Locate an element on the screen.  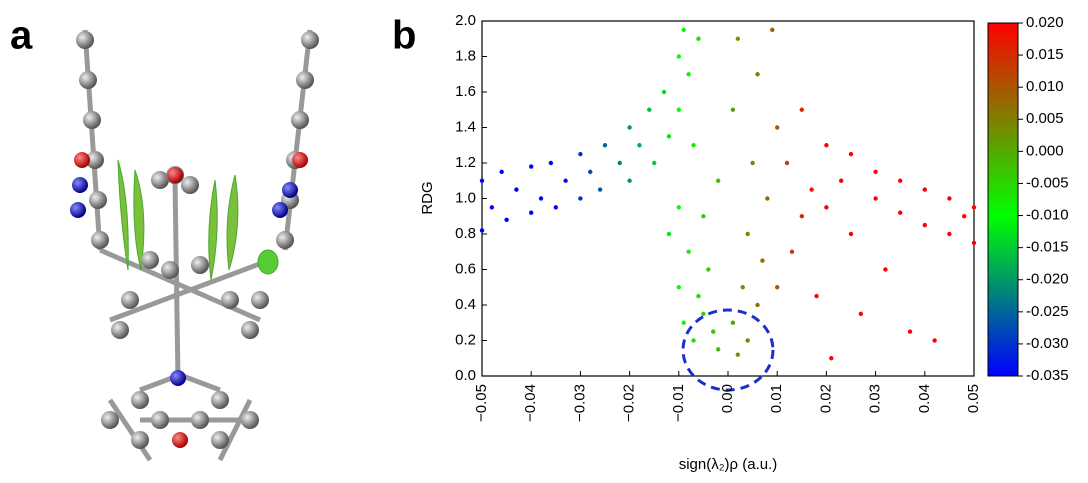
y-tick-label: 1.8 is located at coordinates (465, 55).